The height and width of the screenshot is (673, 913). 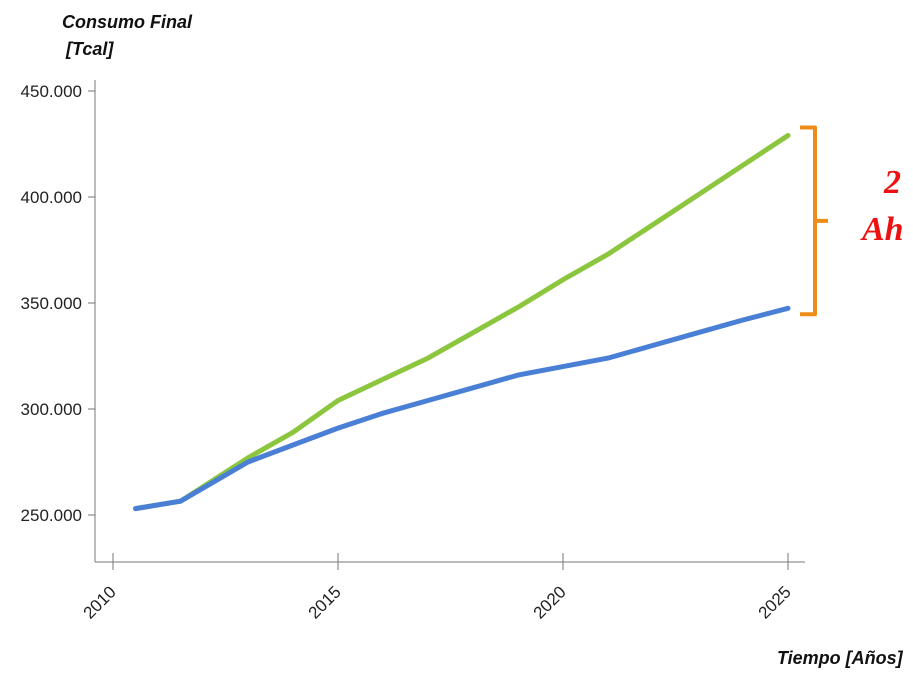 What do you see at coordinates (51, 515) in the screenshot?
I see `y-tick-label: 250.000` at bounding box center [51, 515].